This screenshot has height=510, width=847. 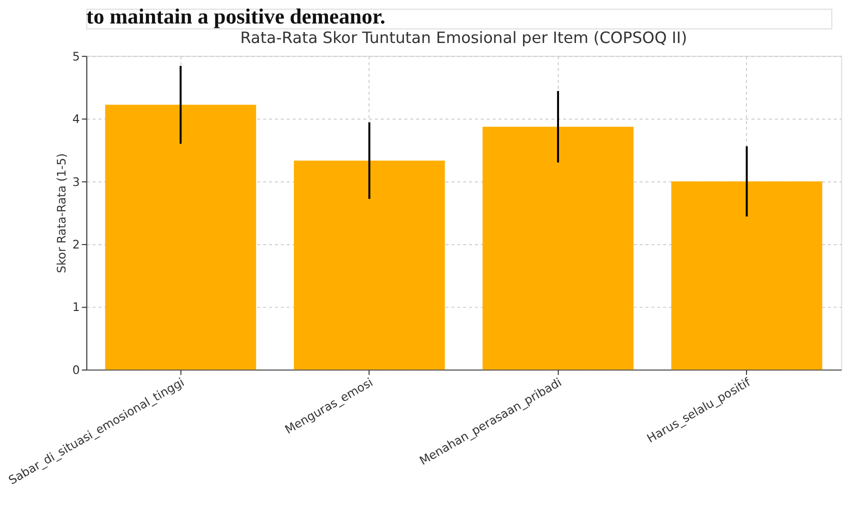 What do you see at coordinates (236, 16) in the screenshot?
I see `text: to maintain a positive demeanor.` at bounding box center [236, 16].